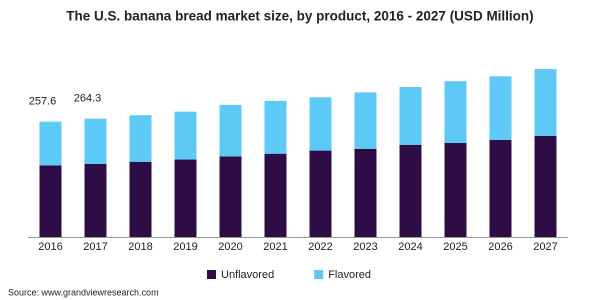 The image size is (600, 300). I want to click on legend-label: Flavored, so click(349, 275).